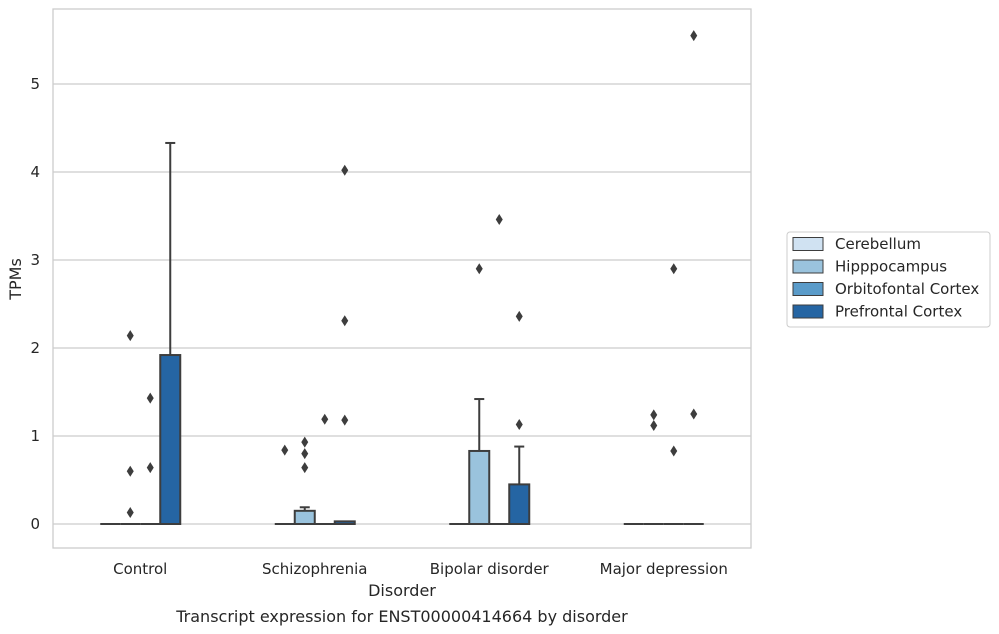  I want to click on legend-swatch-cerebellum, so click(808, 244).